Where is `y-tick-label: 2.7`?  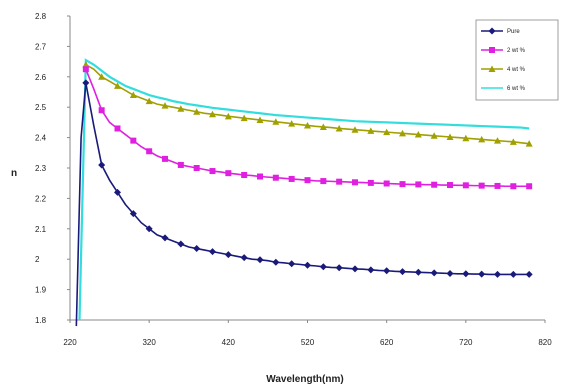 y-tick-label: 2.7 is located at coordinates (41, 46).